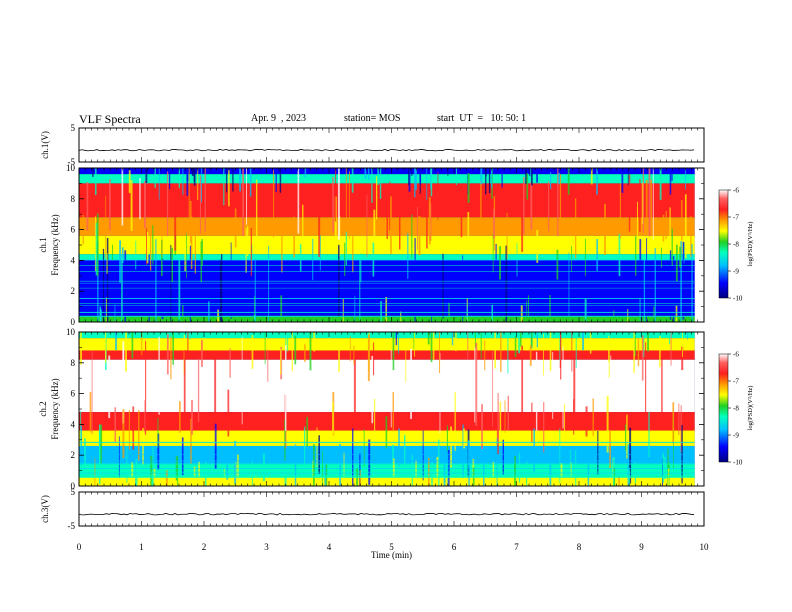 This screenshot has width=792, height=612. Describe the element at coordinates (736, 218) in the screenshot. I see `colorbar-tick-label: -7` at that location.